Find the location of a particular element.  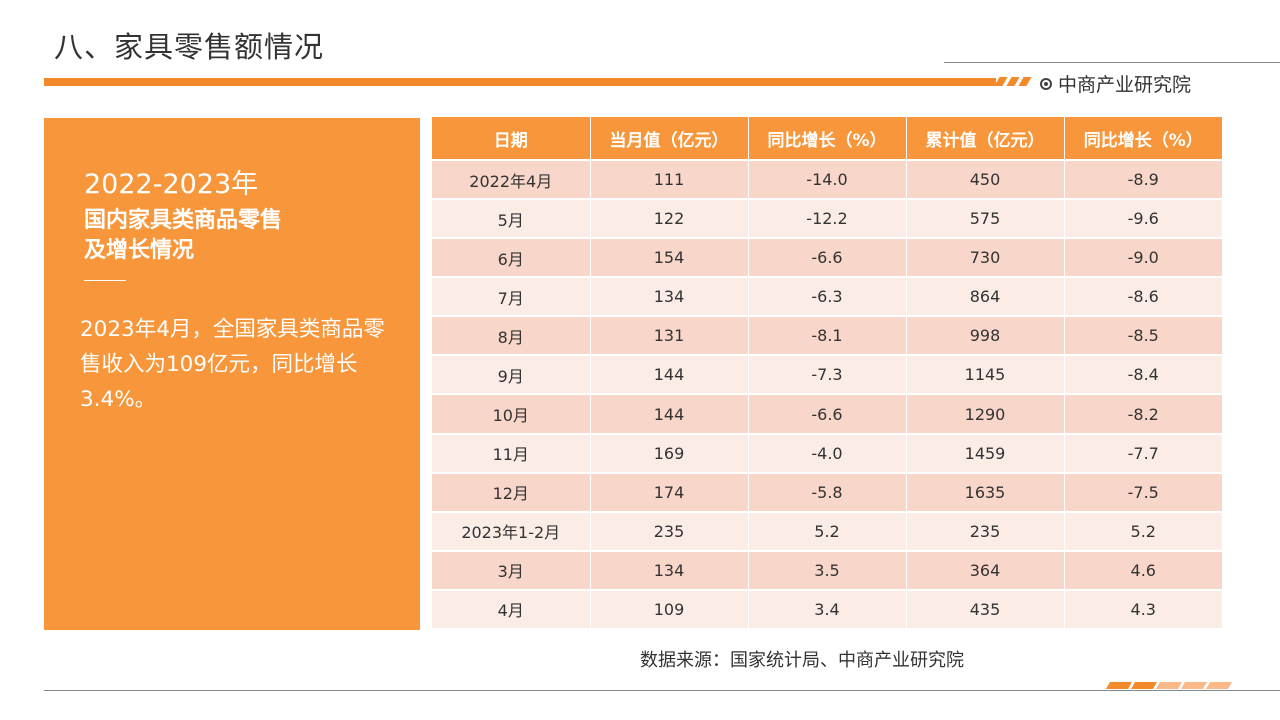

table-cell: -8.2 is located at coordinates (1143, 414).